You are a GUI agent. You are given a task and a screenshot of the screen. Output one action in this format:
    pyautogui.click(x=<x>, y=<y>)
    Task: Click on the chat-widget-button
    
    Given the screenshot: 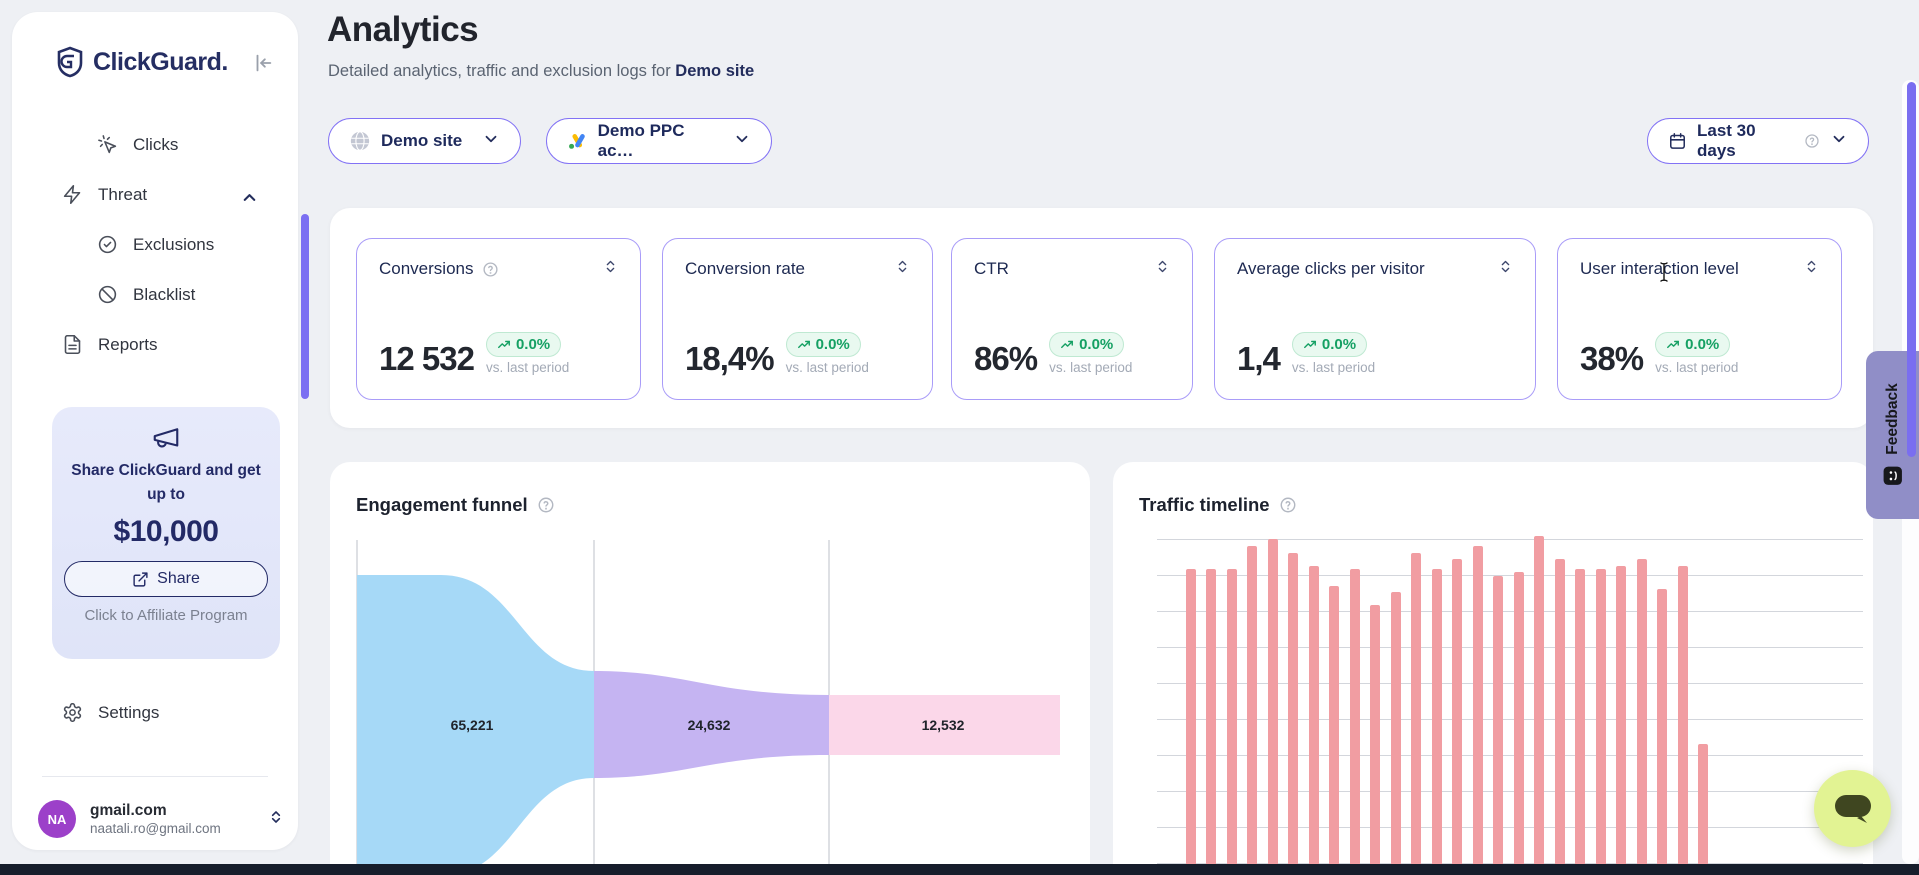 What is the action you would take?
    pyautogui.click(x=1852, y=808)
    